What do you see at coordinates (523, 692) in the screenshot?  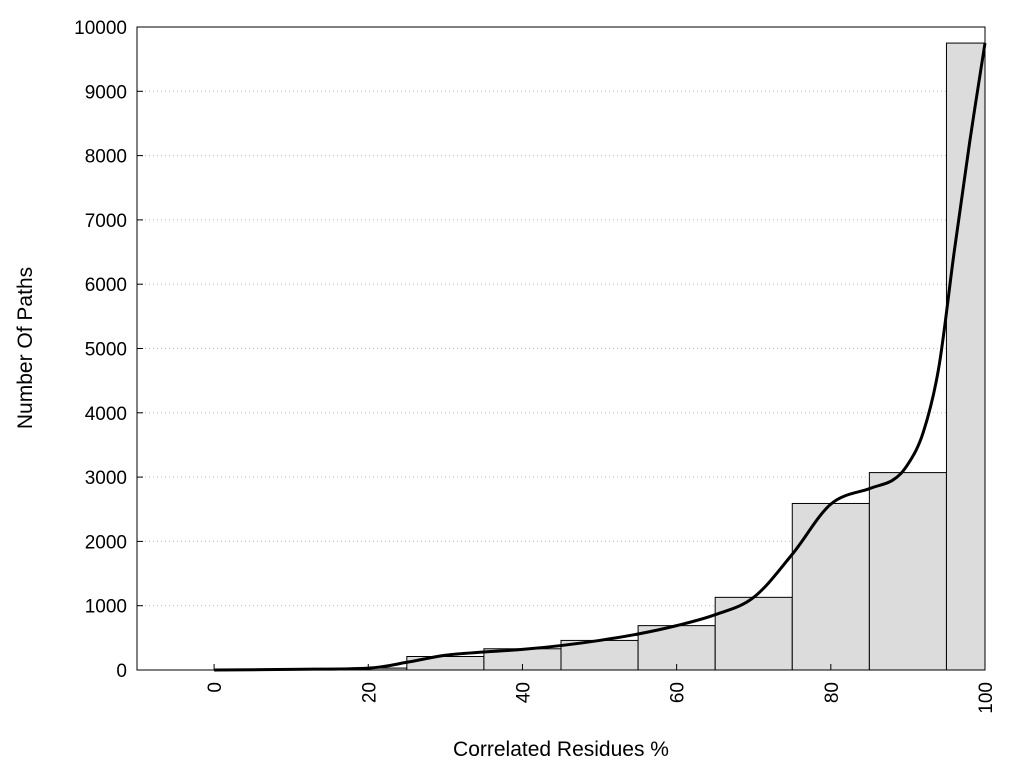 I see `x-tick-label: 40` at bounding box center [523, 692].